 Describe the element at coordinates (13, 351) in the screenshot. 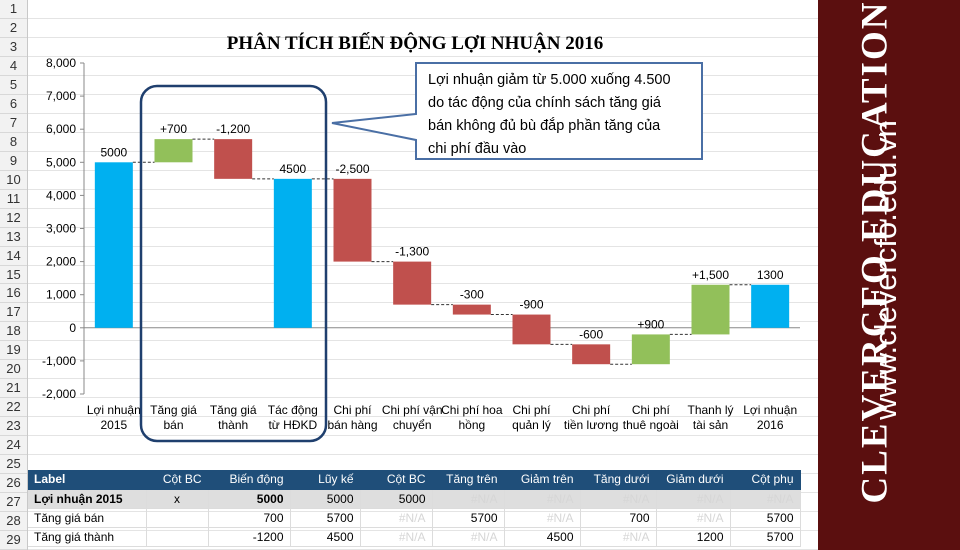

I see `row-number: 19` at that location.